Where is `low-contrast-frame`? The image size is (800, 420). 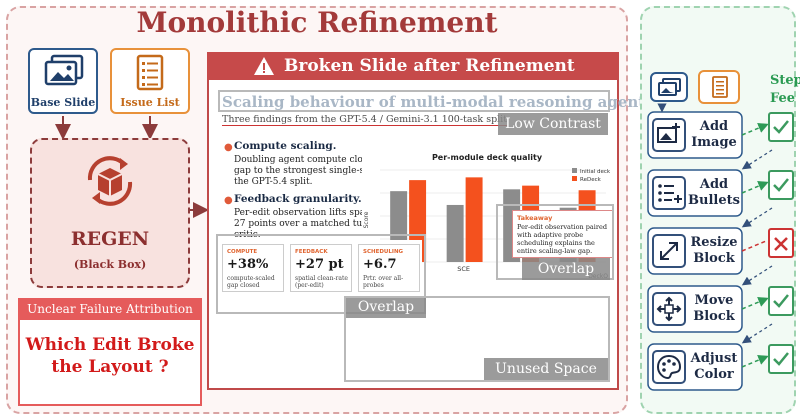
low-contrast-frame is located at coordinates (414, 101).